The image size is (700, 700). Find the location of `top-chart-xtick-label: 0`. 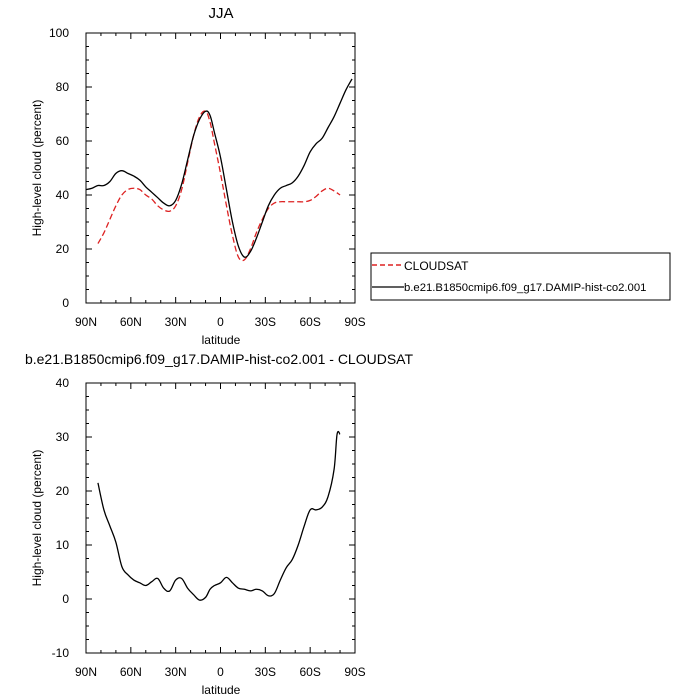

top-chart-xtick-label: 0 is located at coordinates (220, 322).